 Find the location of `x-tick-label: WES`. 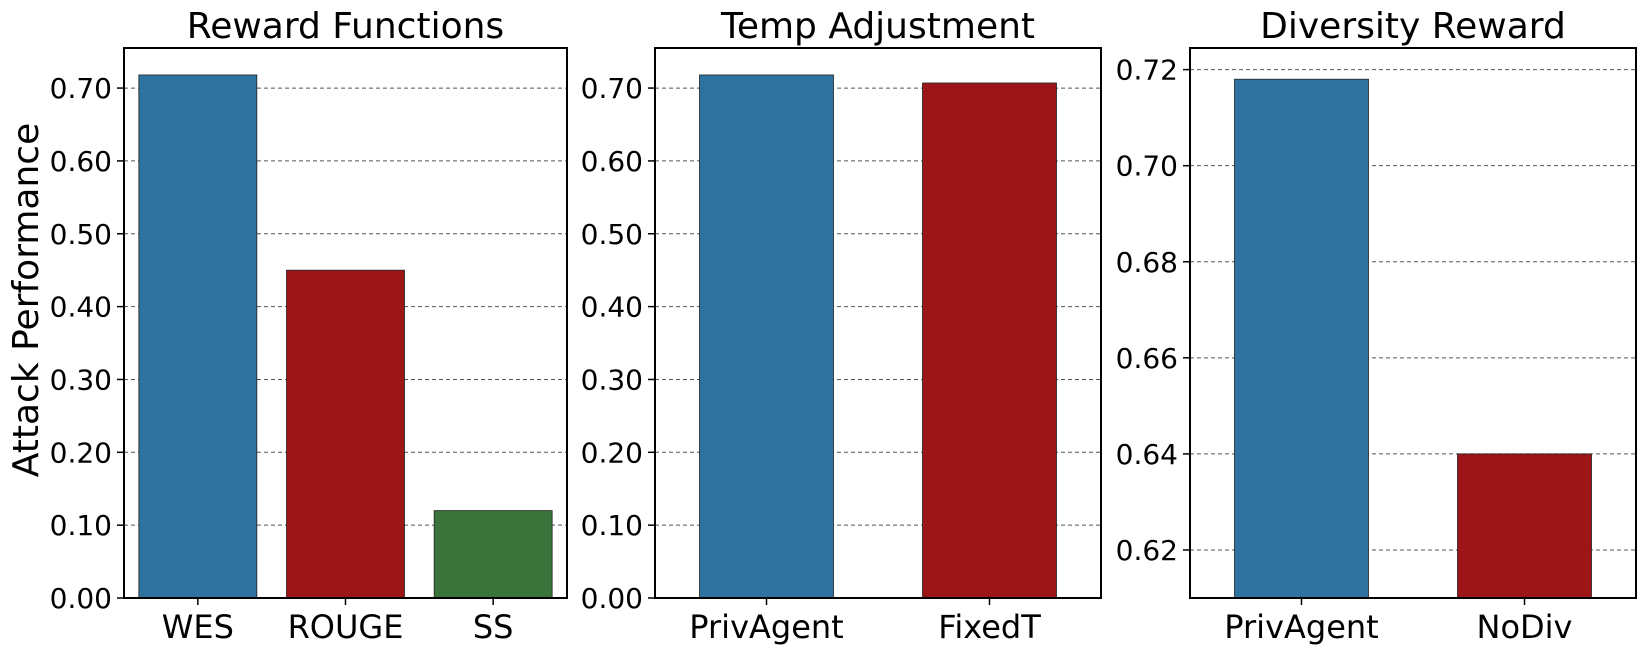

x-tick-label: WES is located at coordinates (198, 627).